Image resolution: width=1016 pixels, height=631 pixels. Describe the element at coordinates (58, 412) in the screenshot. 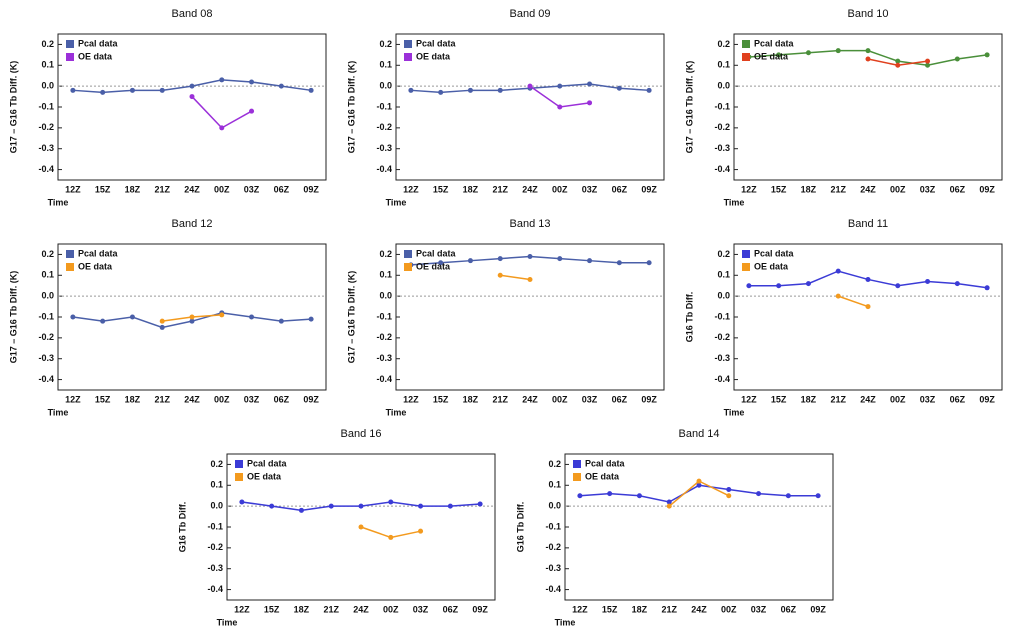

I see `x-axis-label: Time` at that location.